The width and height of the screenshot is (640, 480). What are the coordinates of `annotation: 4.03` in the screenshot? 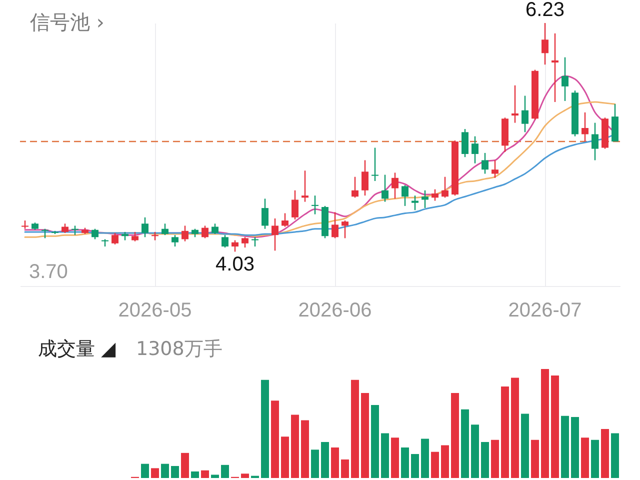 It's located at (235, 265).